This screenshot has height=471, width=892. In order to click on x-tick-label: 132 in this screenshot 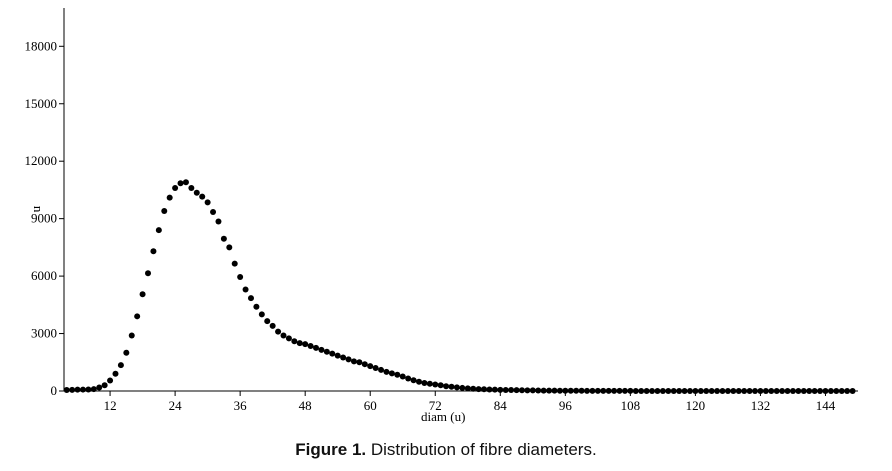, I will do `click(761, 405)`.